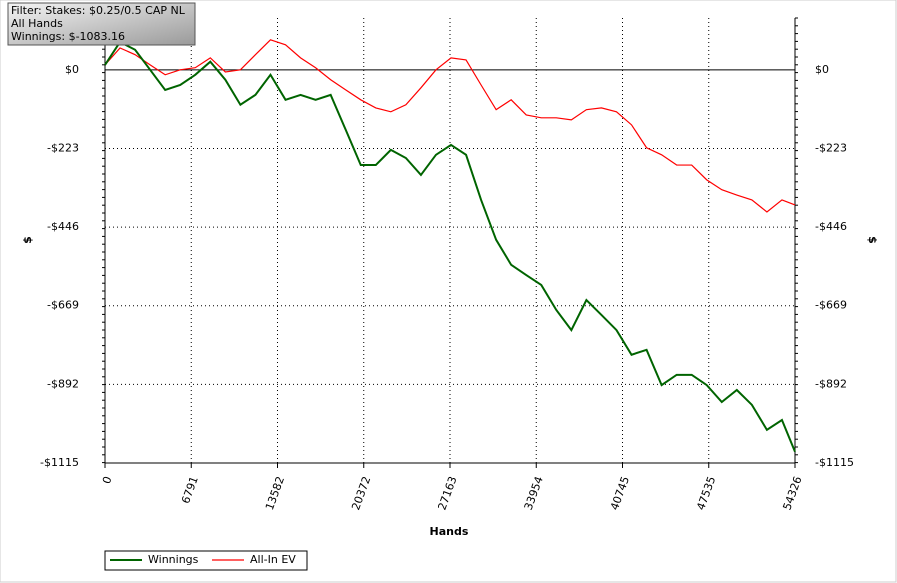 This screenshot has height=583, width=897. What do you see at coordinates (449, 531) in the screenshot?
I see `x-axis-title: Hands` at bounding box center [449, 531].